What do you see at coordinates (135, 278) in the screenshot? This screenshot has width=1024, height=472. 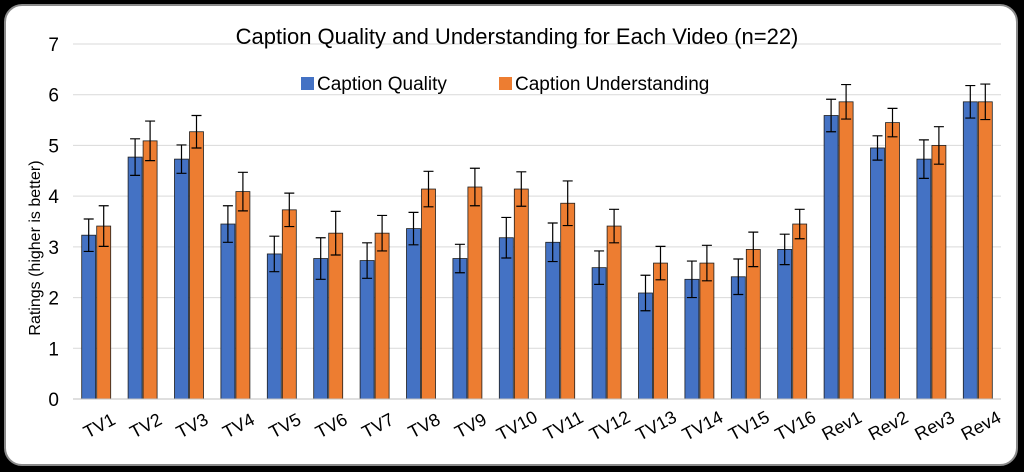 I see `bar-caption-quality-tv2` at bounding box center [135, 278].